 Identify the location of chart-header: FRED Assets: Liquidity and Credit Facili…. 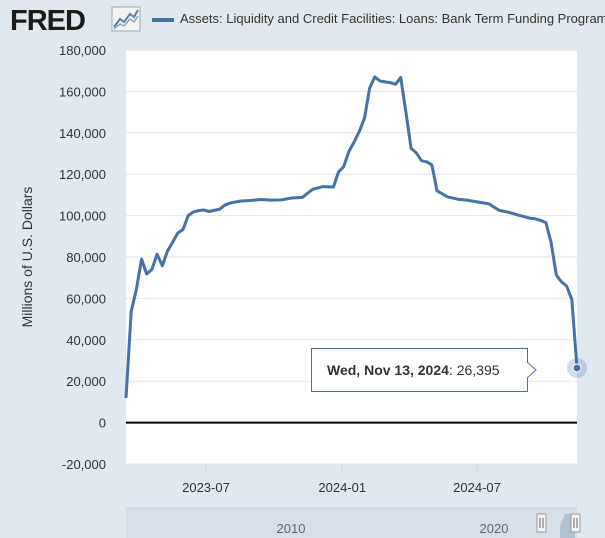
(302, 20).